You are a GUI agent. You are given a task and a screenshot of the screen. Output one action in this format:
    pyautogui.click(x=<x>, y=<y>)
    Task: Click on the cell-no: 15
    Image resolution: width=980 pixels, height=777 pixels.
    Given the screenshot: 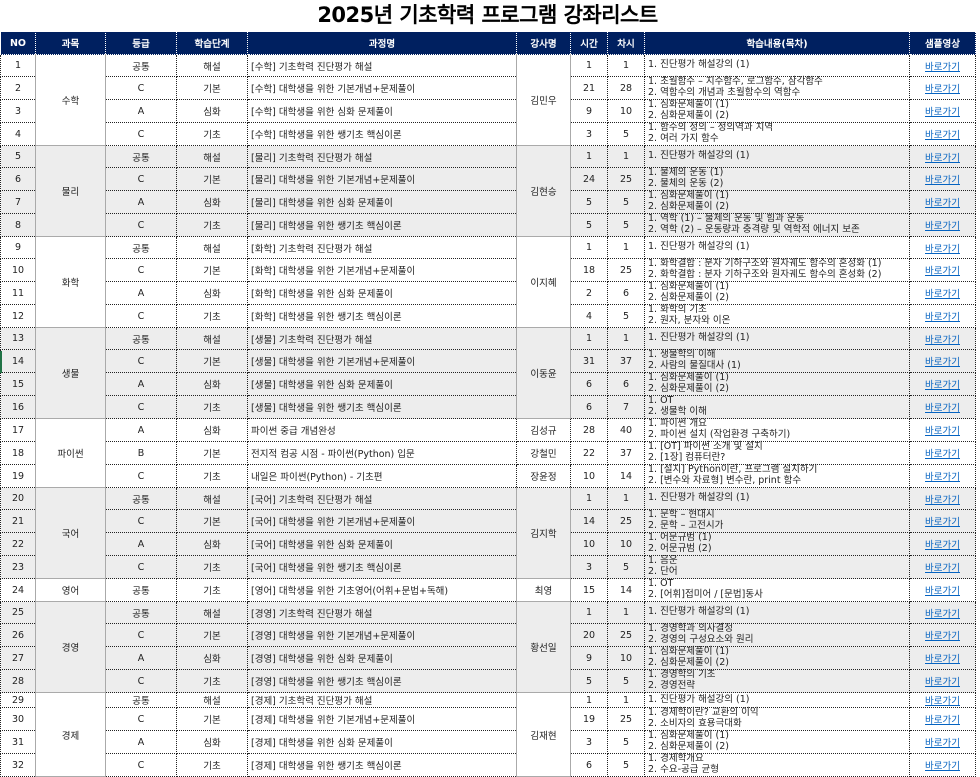 What is the action you would take?
    pyautogui.click(x=18, y=384)
    